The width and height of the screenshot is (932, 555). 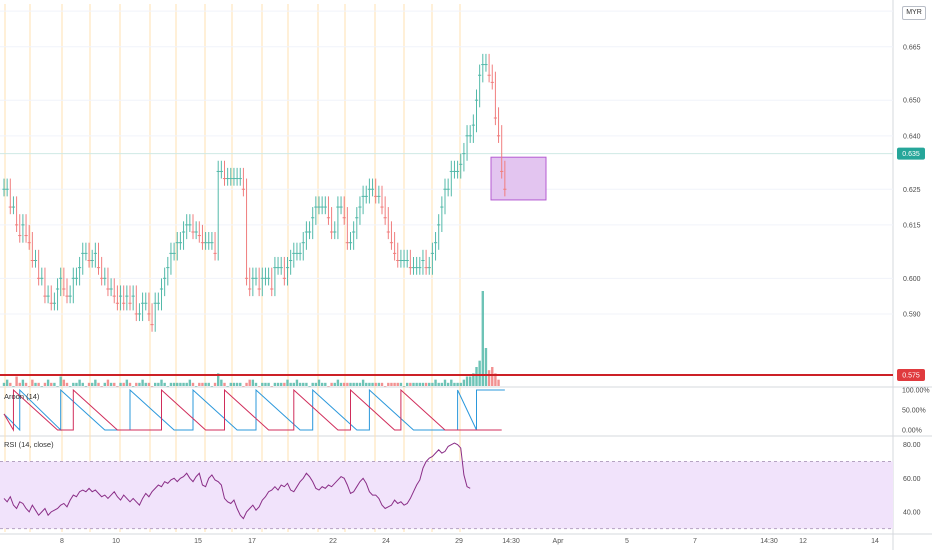 I want to click on x-axis-label: 15, so click(x=198, y=541).